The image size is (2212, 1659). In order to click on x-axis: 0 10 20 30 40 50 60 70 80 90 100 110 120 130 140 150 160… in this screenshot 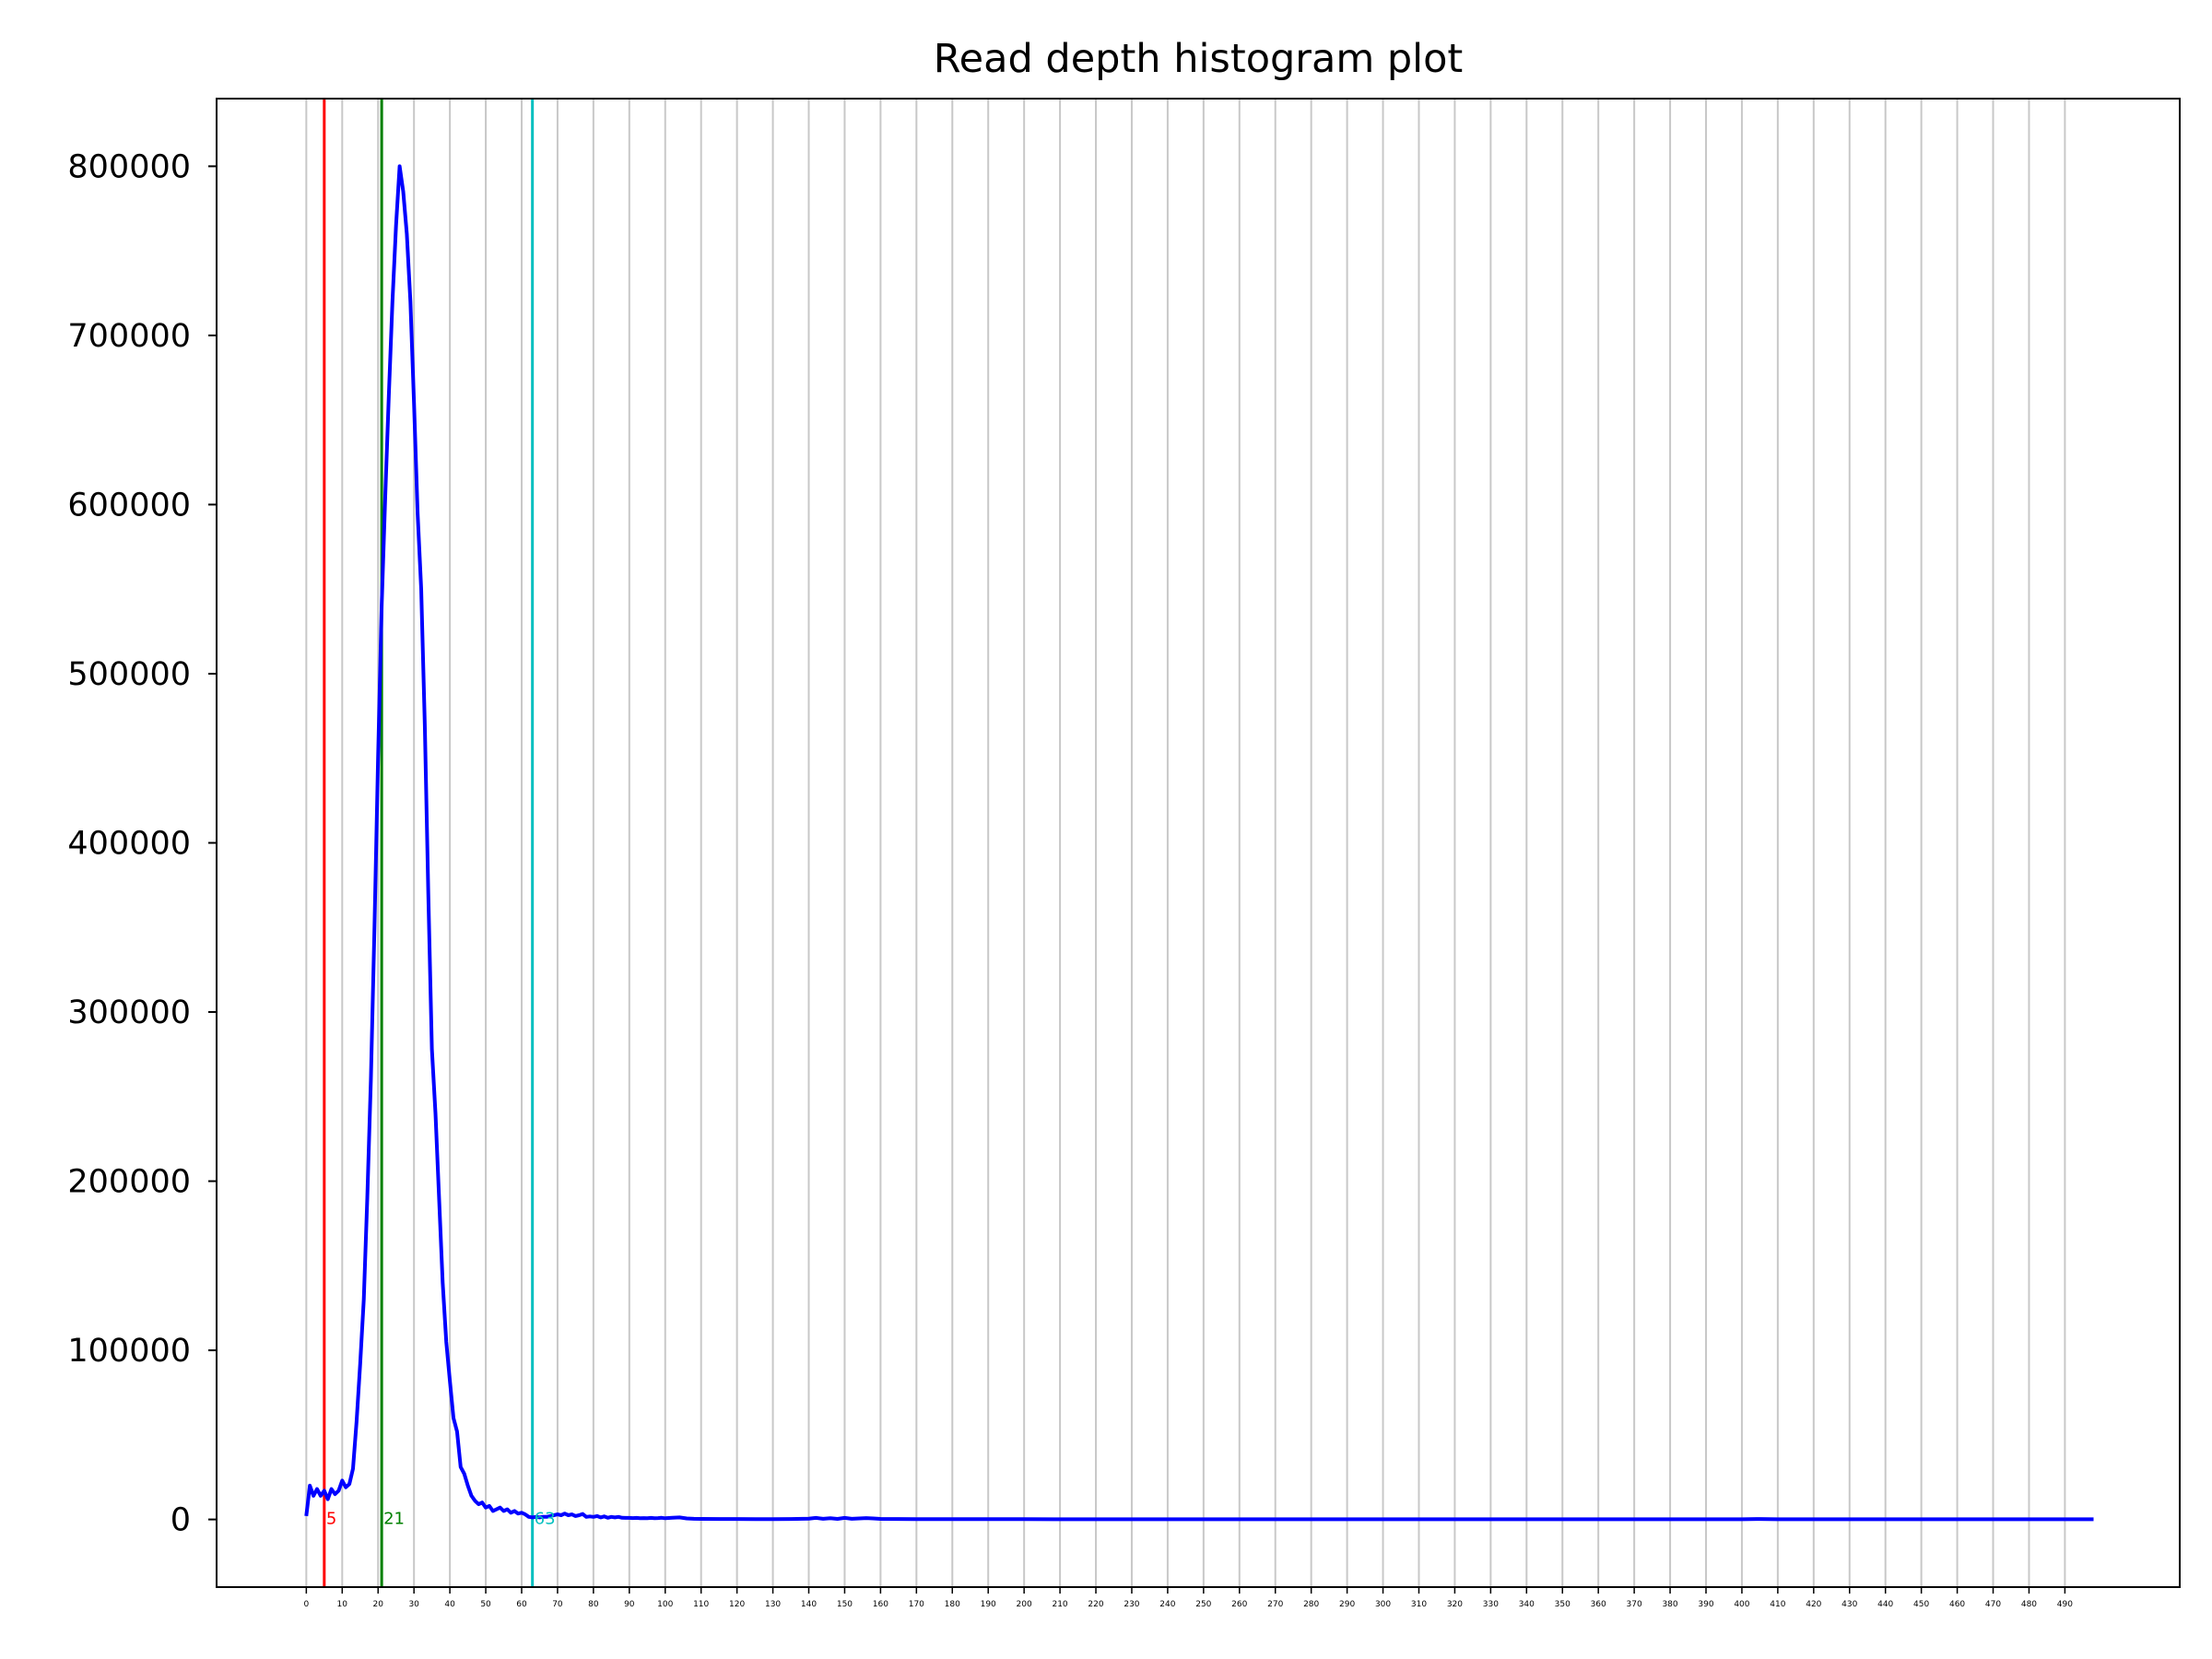, I will do `click(1188, 1598)`.